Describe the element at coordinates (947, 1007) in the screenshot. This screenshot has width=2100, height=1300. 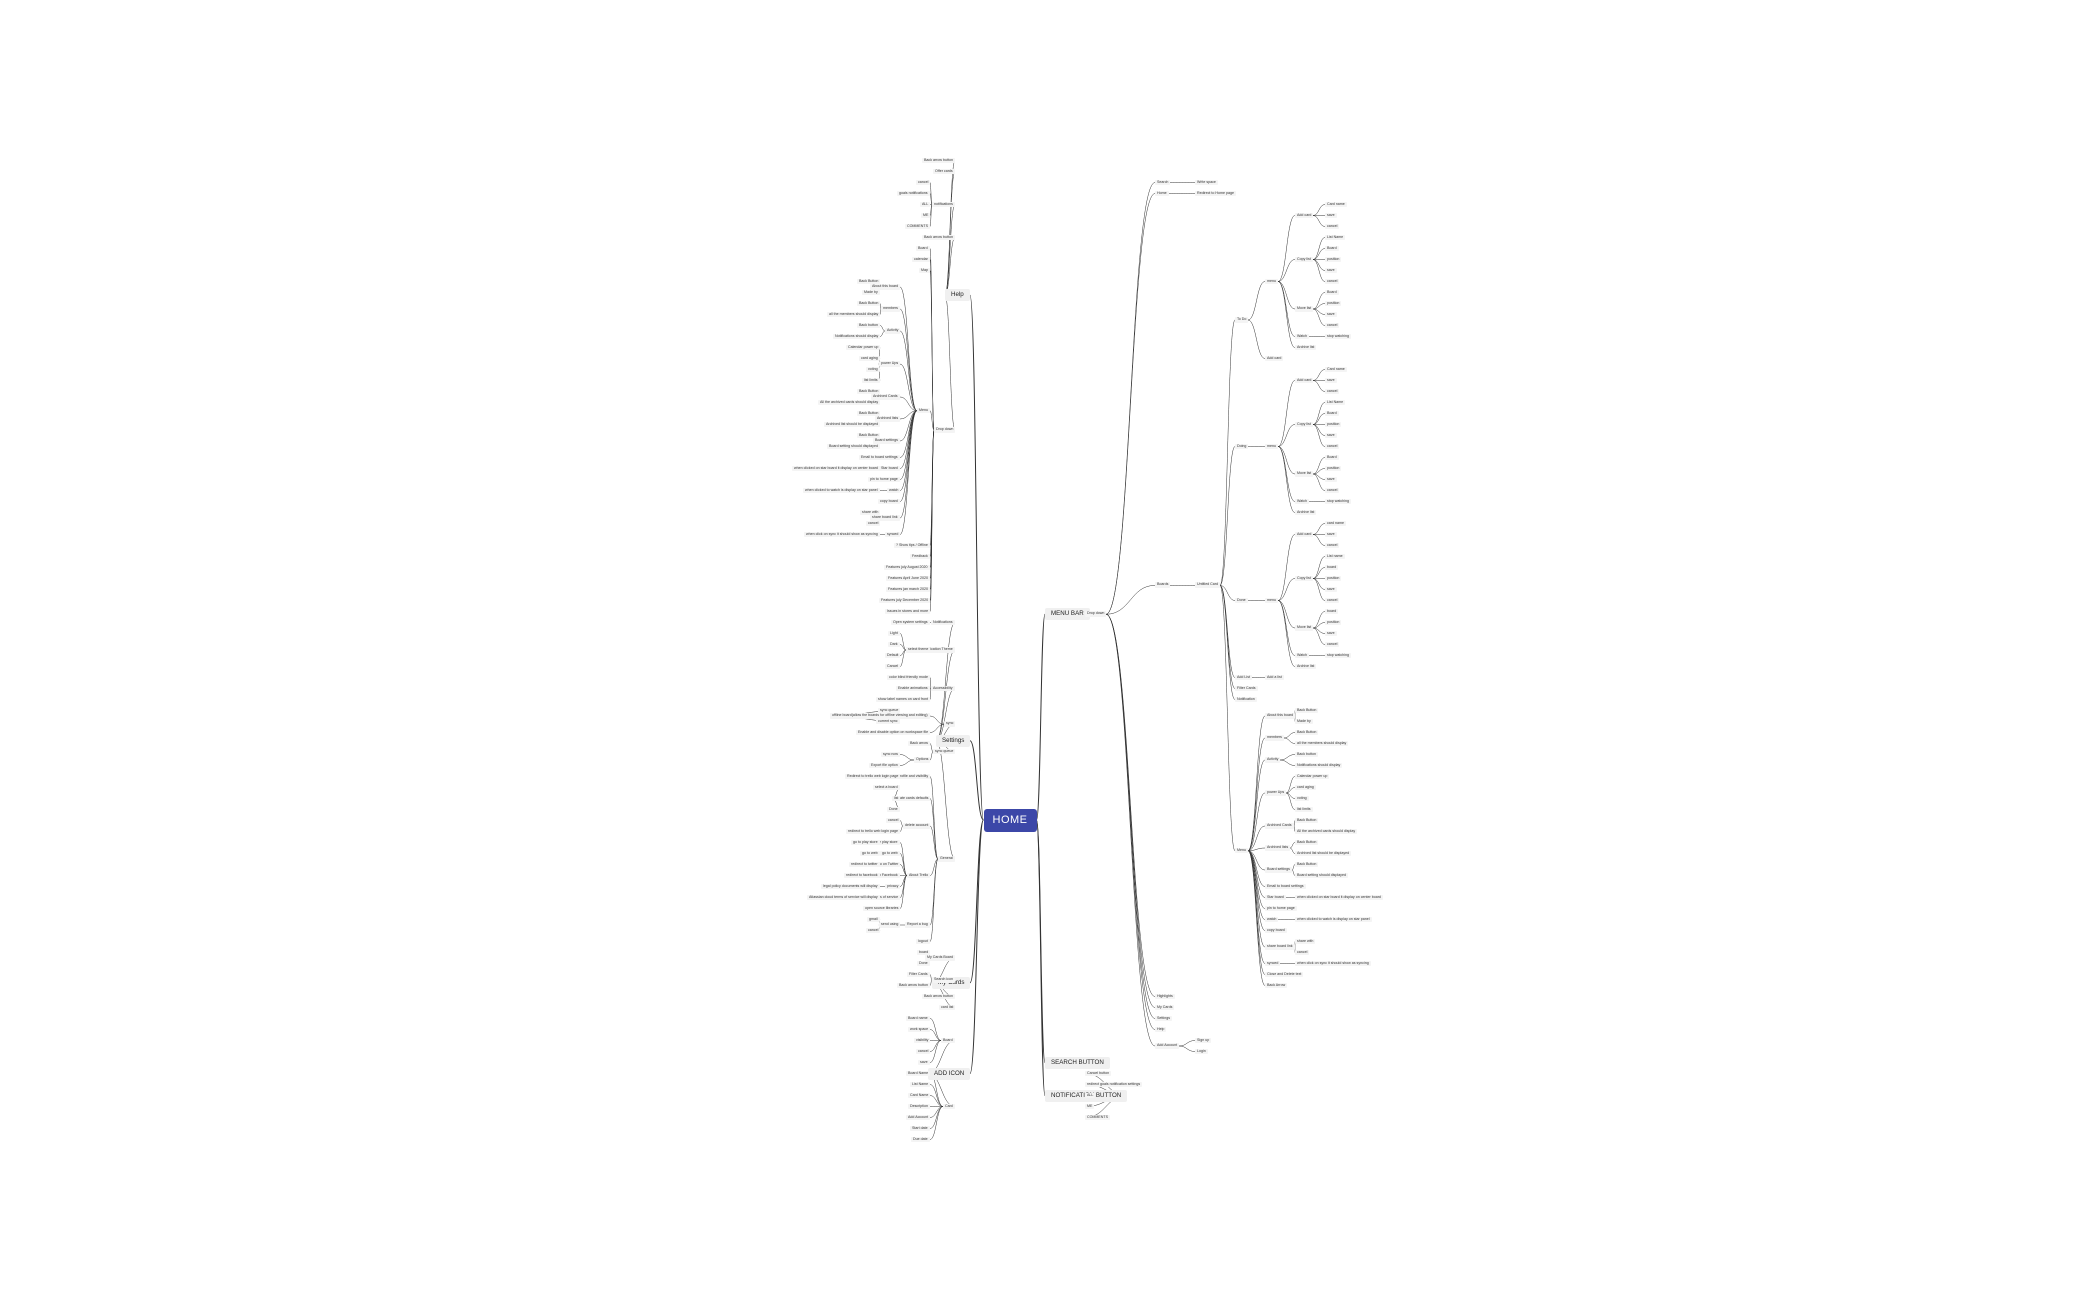
I see `node-card-list: card list` at that location.